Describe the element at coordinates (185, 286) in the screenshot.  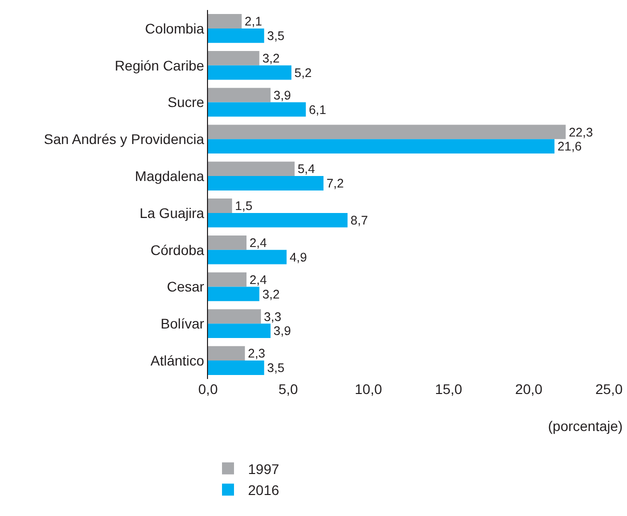
I see `y-tick-label: Cesar` at that location.